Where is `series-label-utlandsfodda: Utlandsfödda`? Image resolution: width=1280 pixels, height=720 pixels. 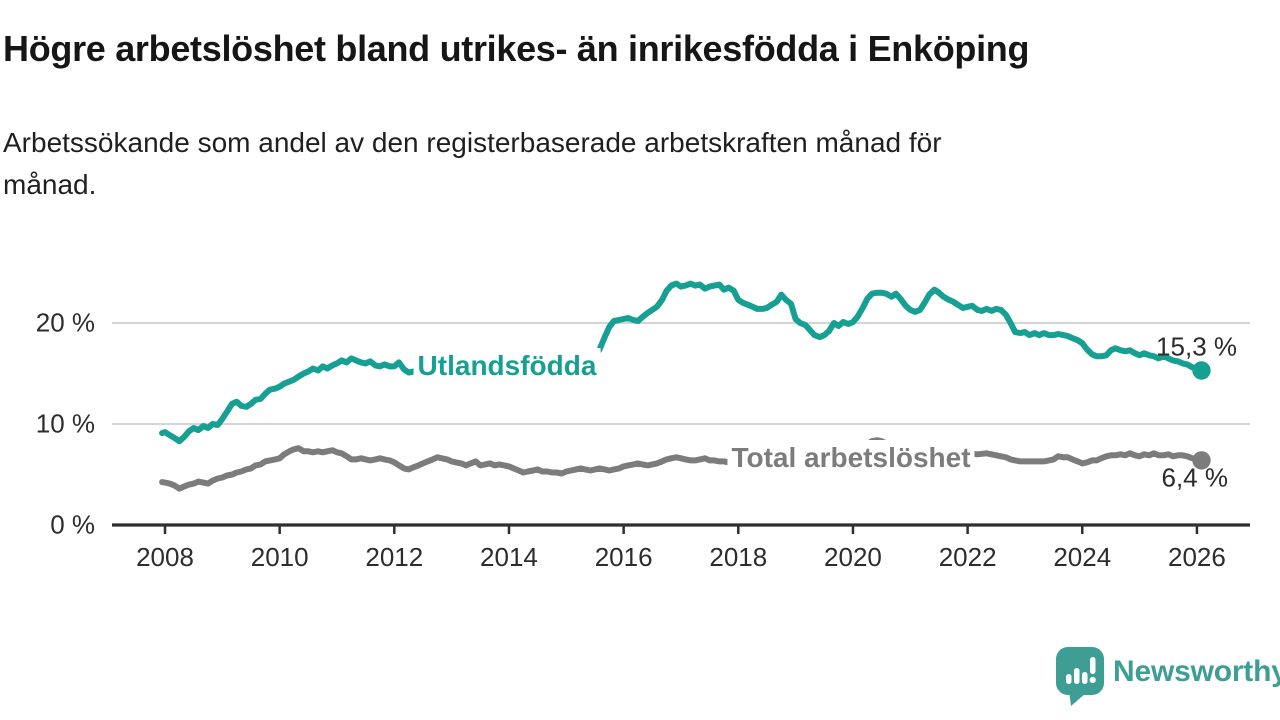
series-label-utlandsfodda: Utlandsfödda is located at coordinates (507, 366).